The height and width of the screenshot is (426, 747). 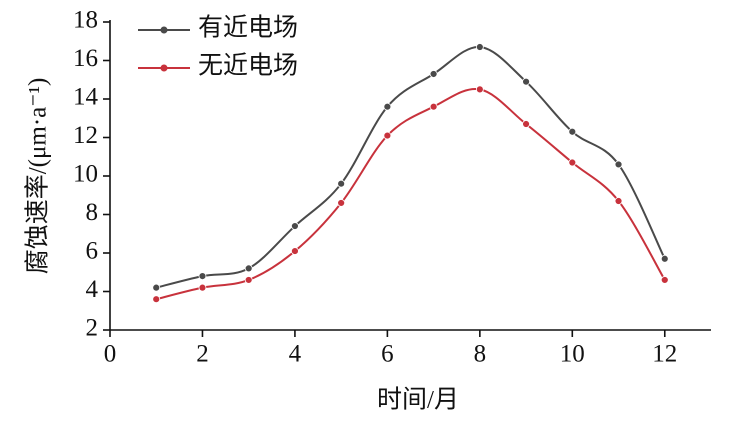 I want to click on x-tick-label: 4, so click(x=295, y=354).